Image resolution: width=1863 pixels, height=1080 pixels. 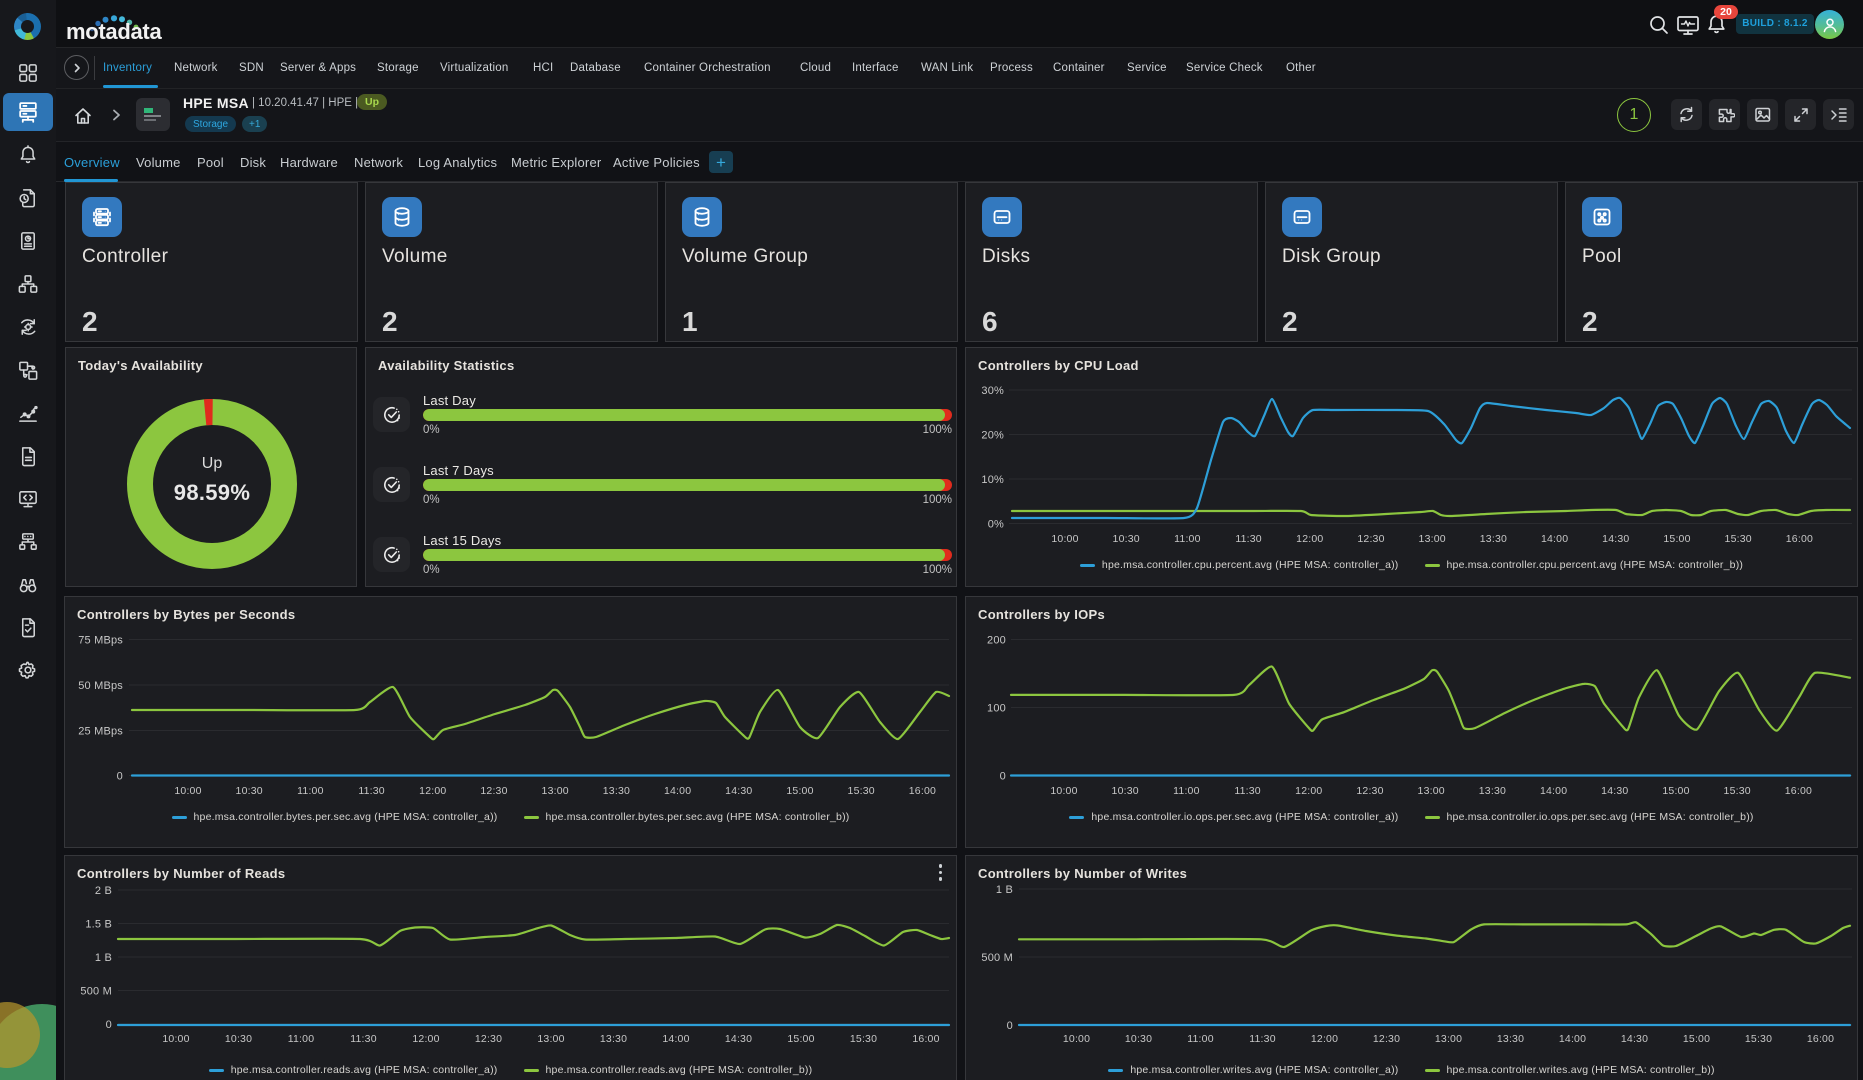 What do you see at coordinates (212, 463) in the screenshot?
I see `svg-text: Up` at bounding box center [212, 463].